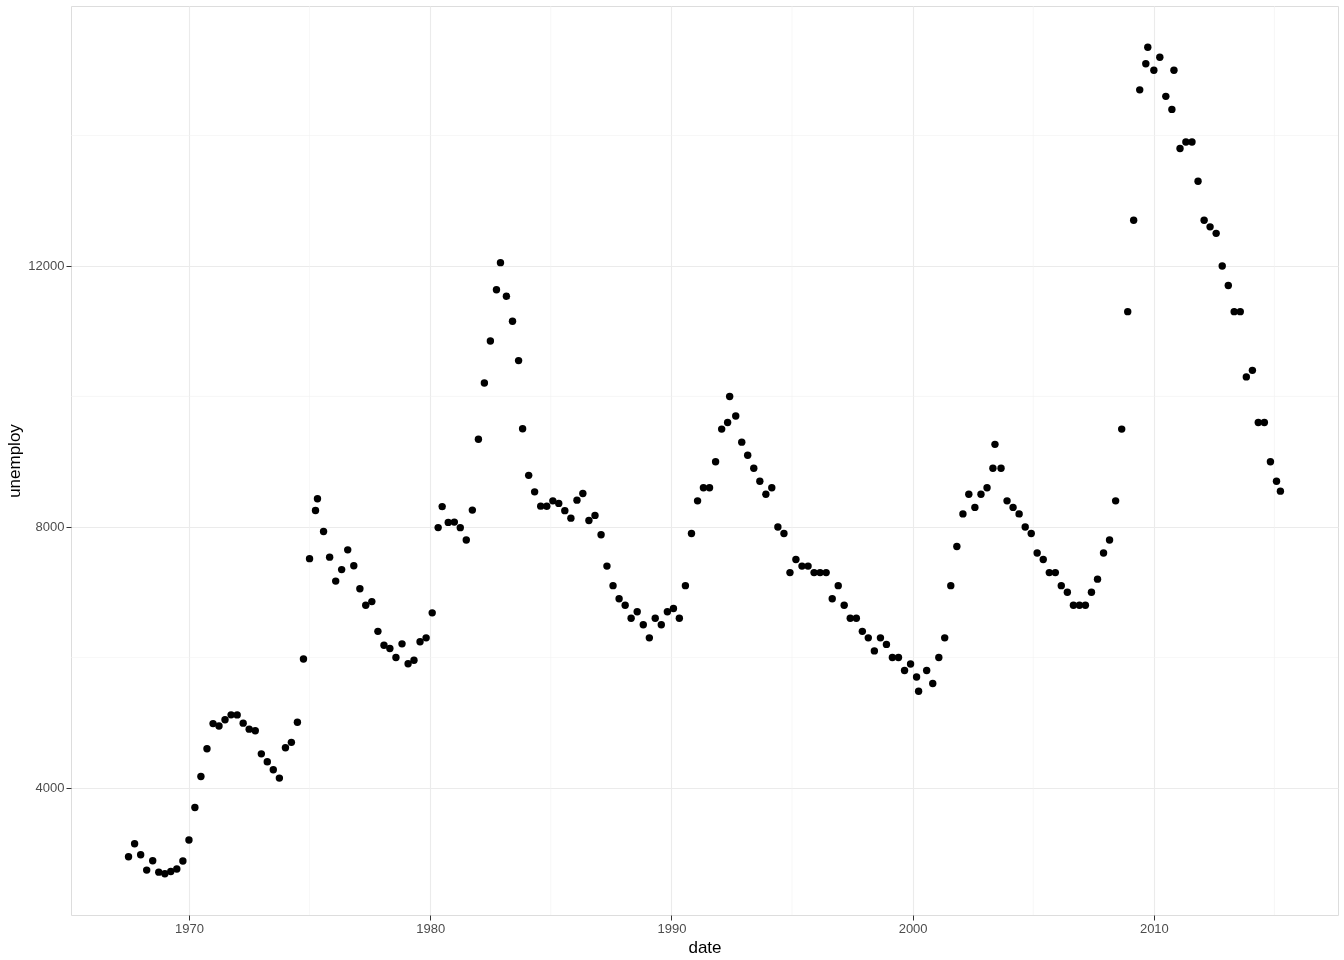 This screenshot has height=960, width=1344. I want to click on x-tick-label: 1980, so click(431, 928).